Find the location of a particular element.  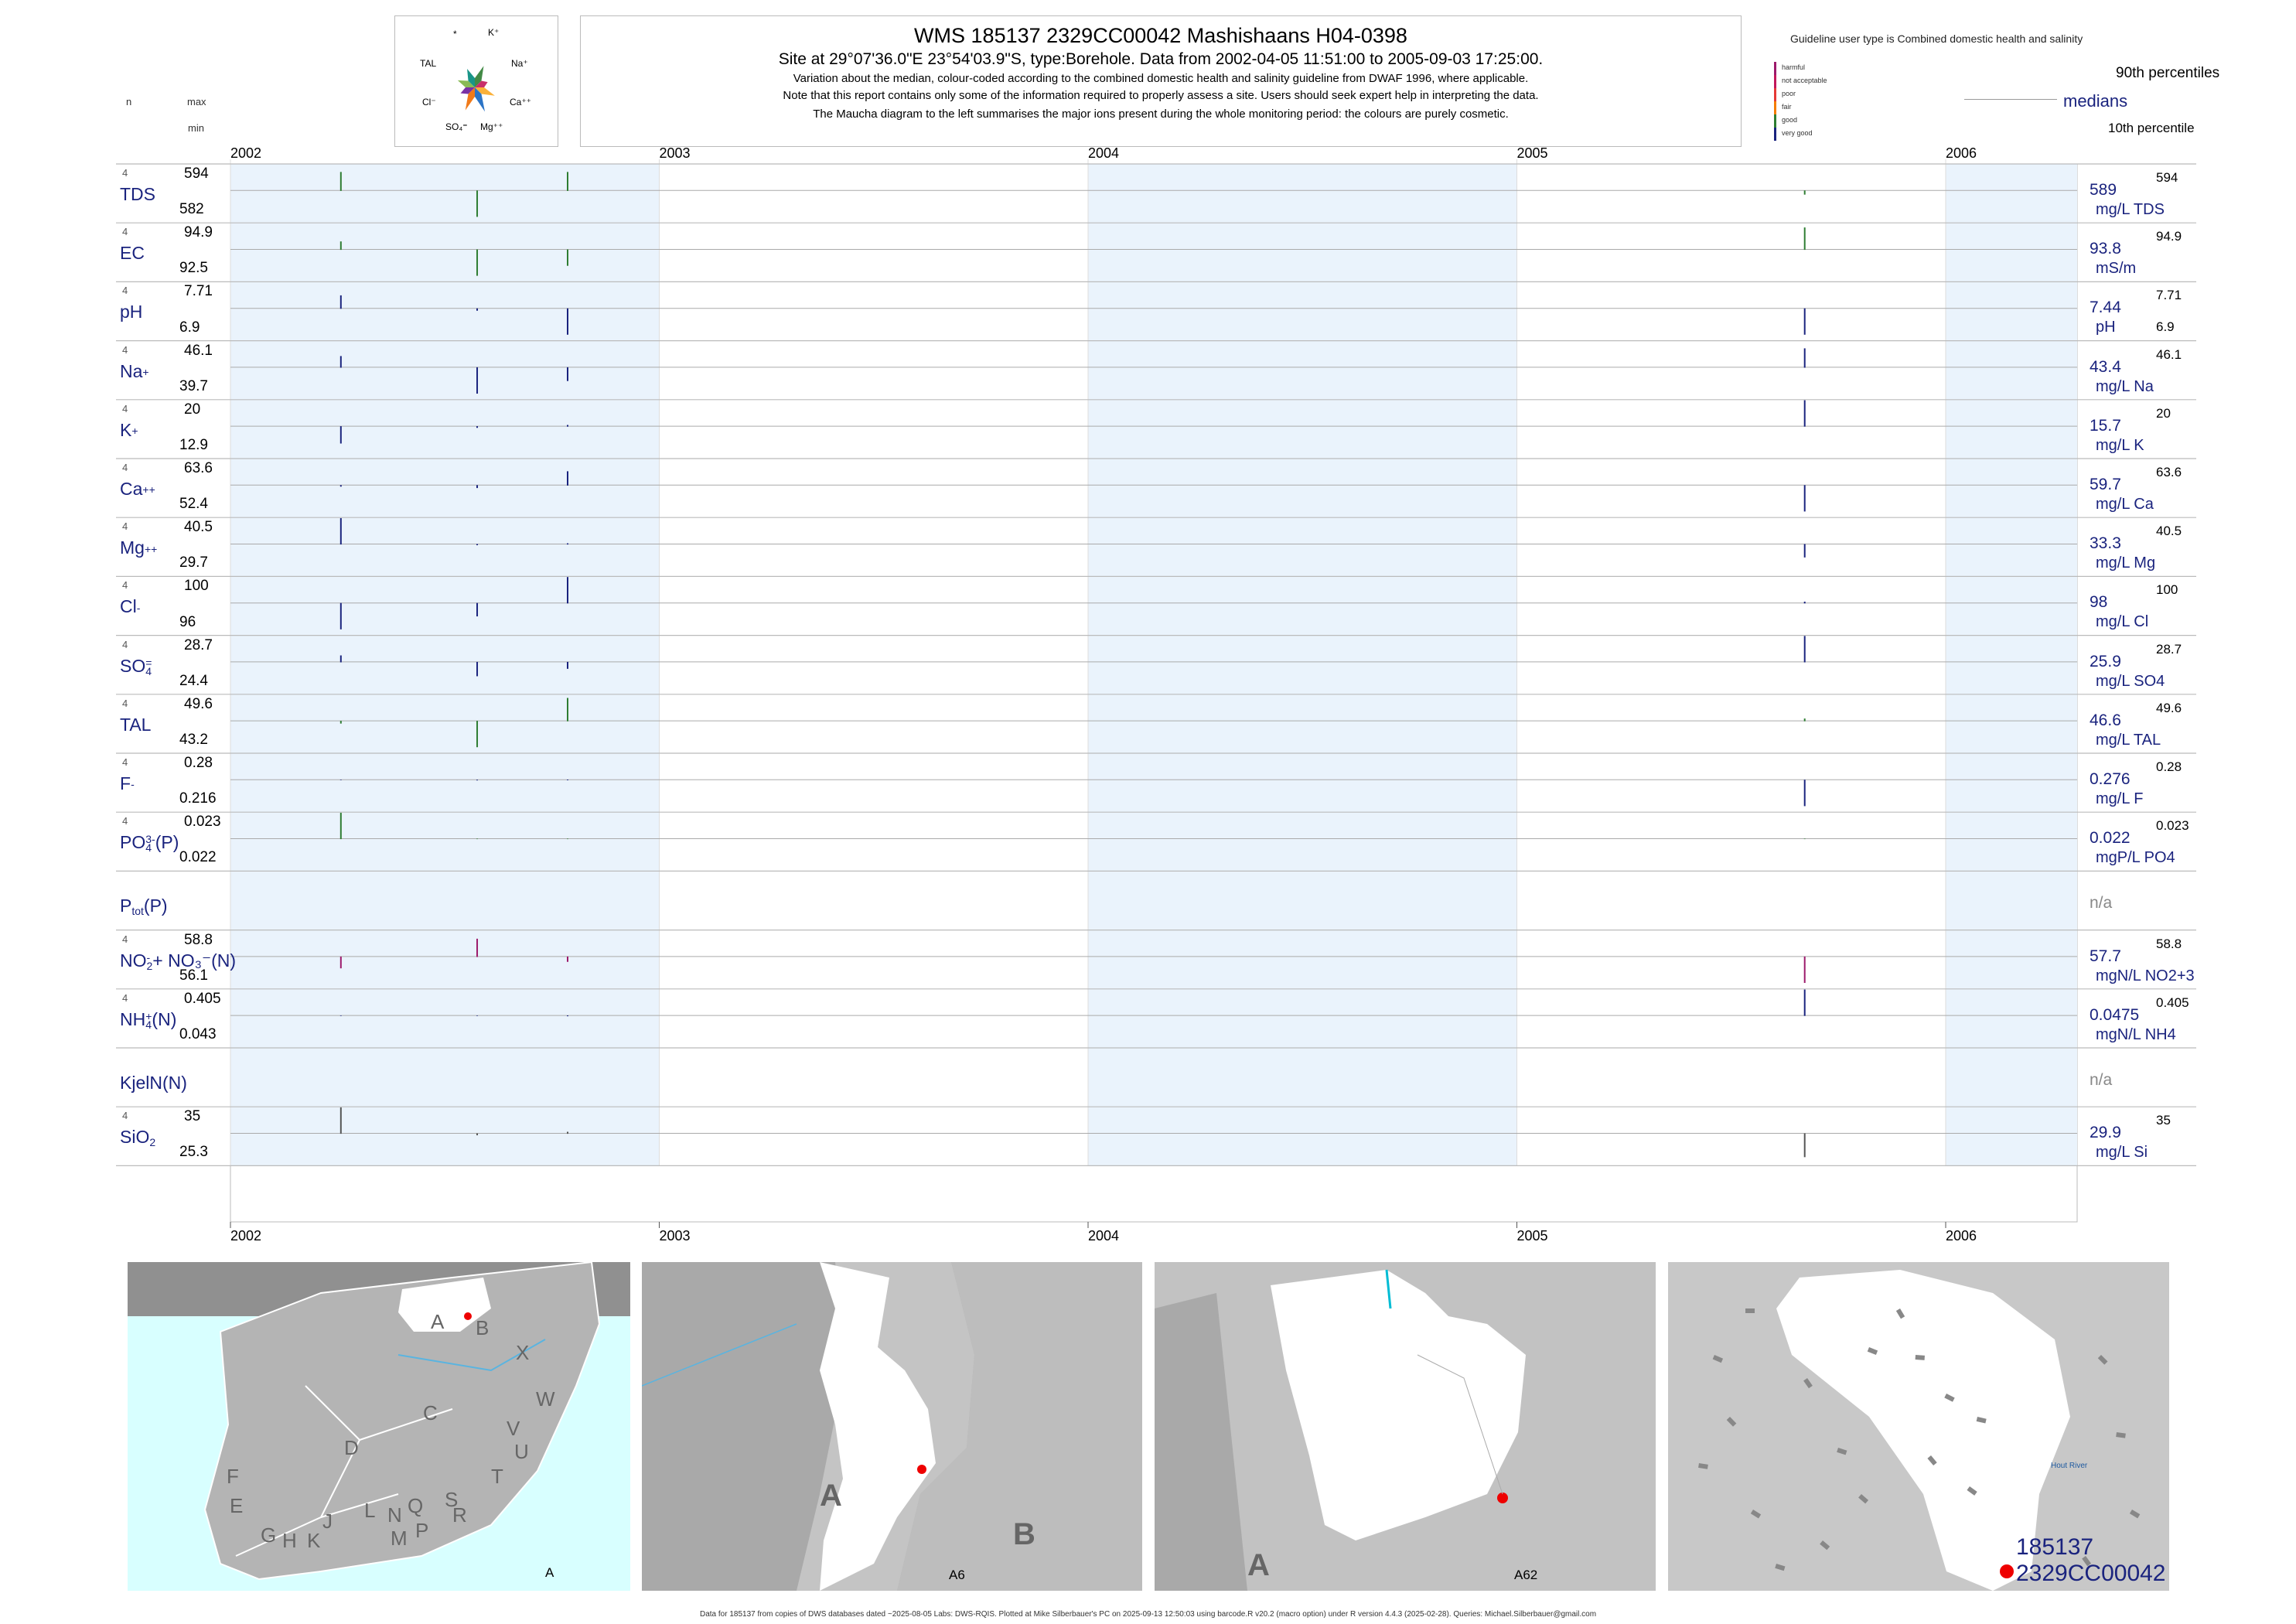

map-letter: W is located at coordinates (545, 1399).